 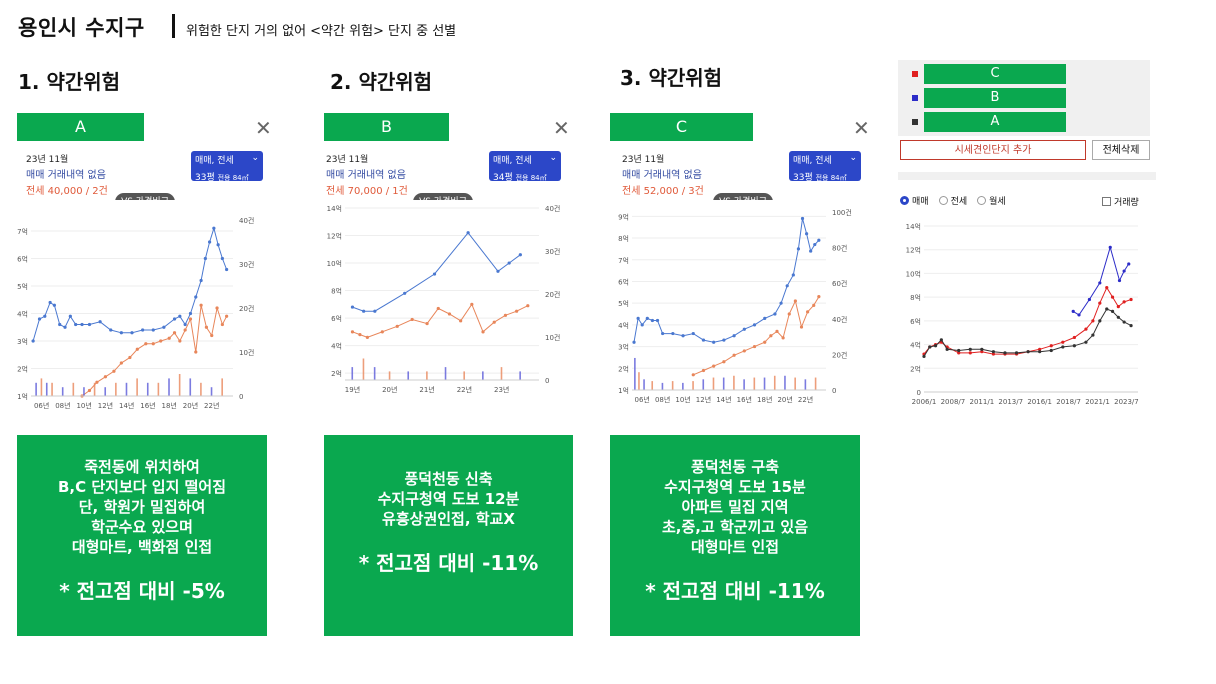 What do you see at coordinates (991, 200) in the screenshot?
I see `radio-monthly: 월세` at bounding box center [991, 200].